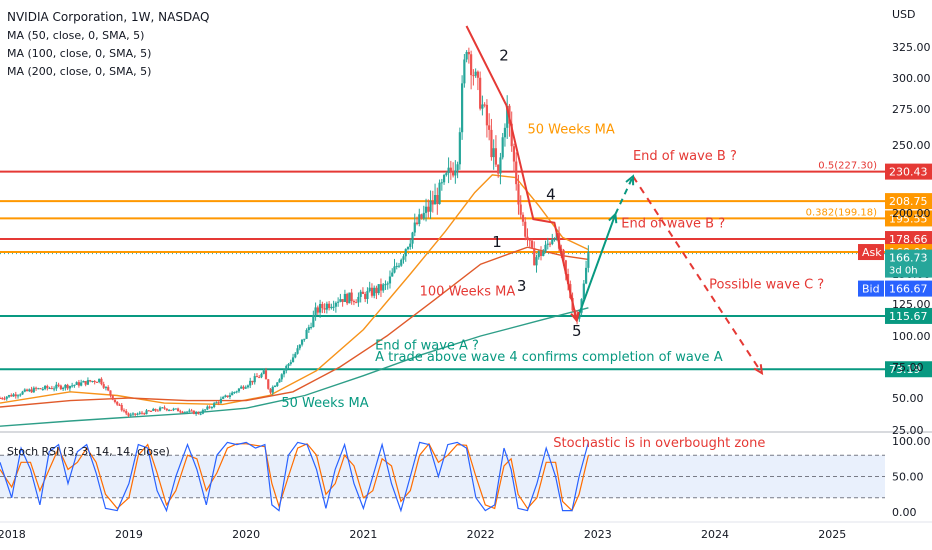  Describe the element at coordinates (911, 78) in the screenshot. I see `y-tick-label: 300.00` at that location.